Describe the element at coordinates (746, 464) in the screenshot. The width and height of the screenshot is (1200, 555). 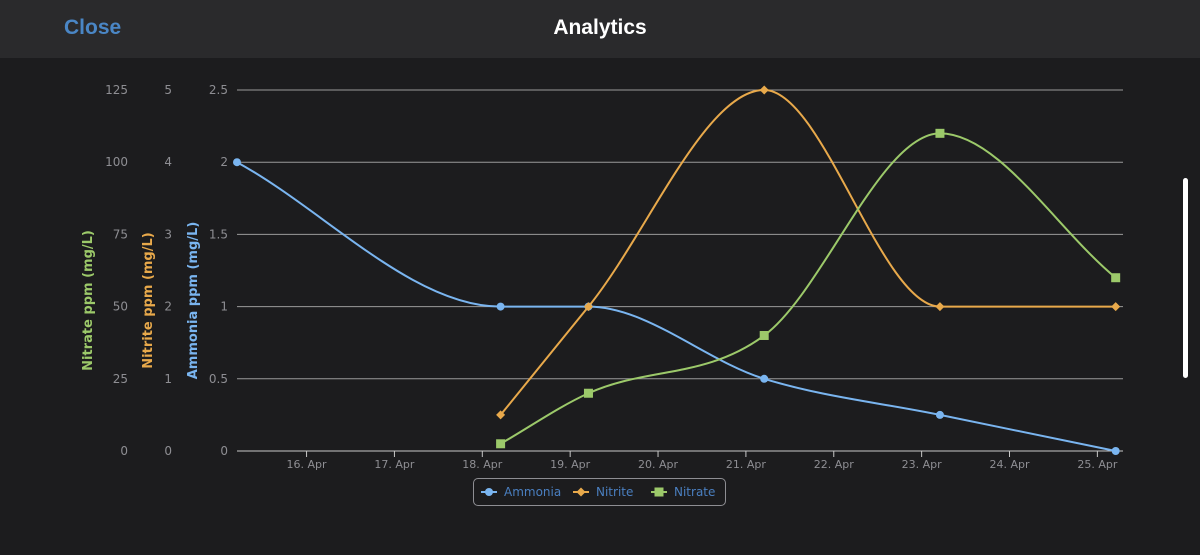
I see `x-tick-label: 21. Apr` at that location.